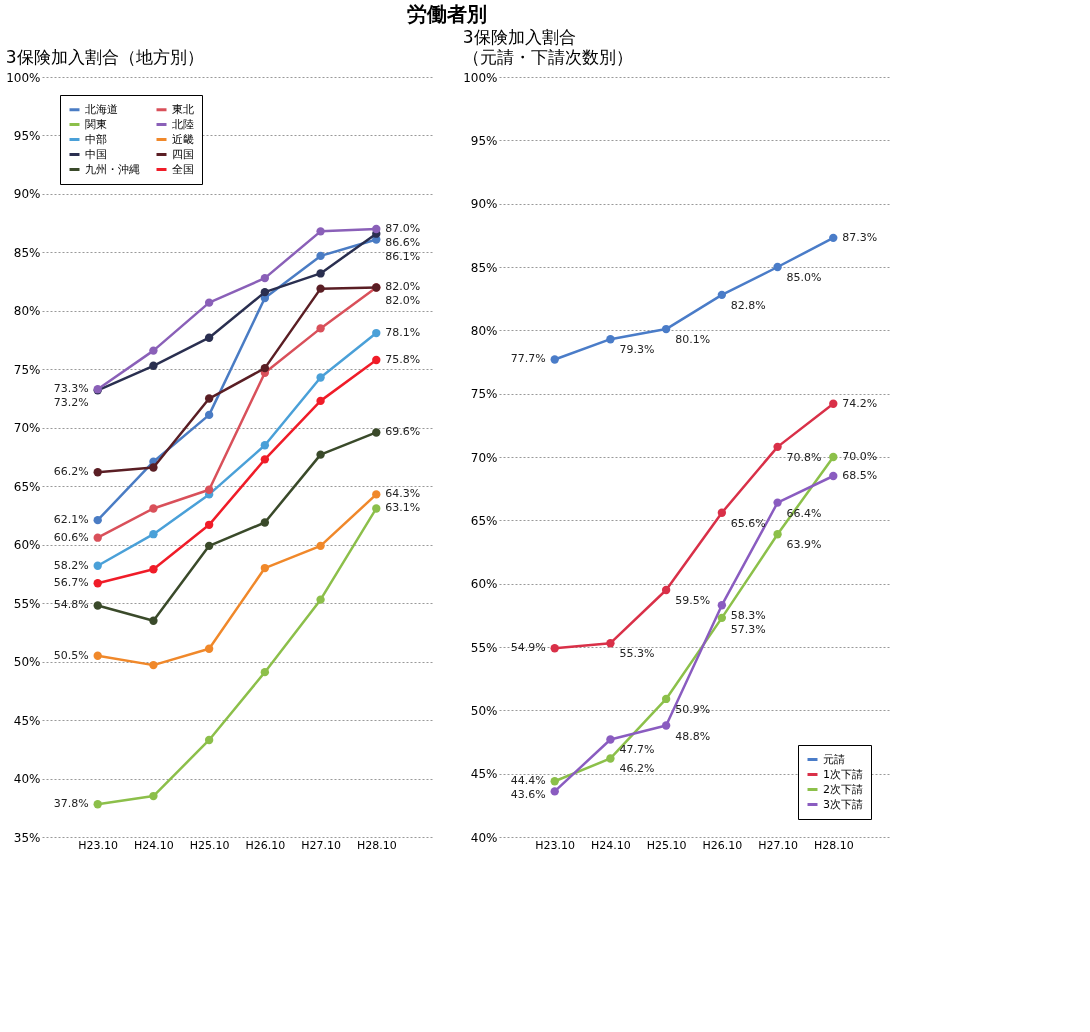 Image resolution: width=1090 pixels, height=1032 pixels. What do you see at coordinates (27, 486) in the screenshot?
I see `y-tick-label: 65%` at bounding box center [27, 486].